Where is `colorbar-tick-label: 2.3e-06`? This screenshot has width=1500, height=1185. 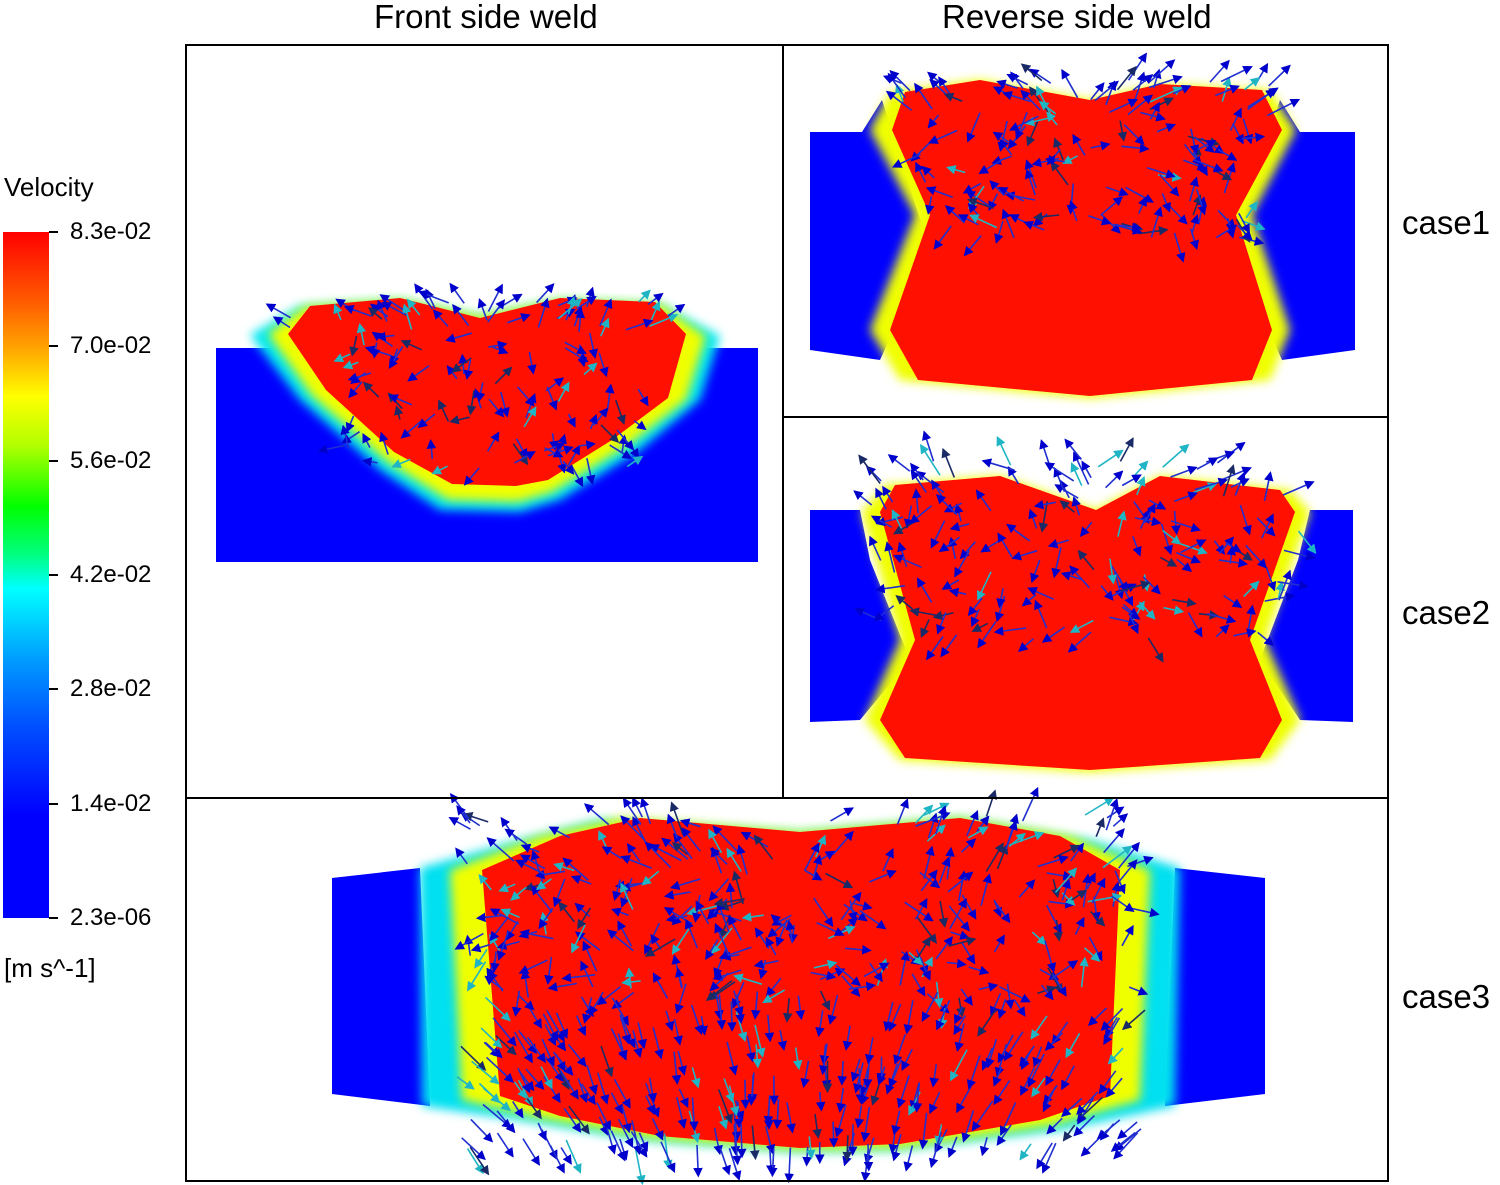
colorbar-tick-label: 2.3e-06 is located at coordinates (111, 917).